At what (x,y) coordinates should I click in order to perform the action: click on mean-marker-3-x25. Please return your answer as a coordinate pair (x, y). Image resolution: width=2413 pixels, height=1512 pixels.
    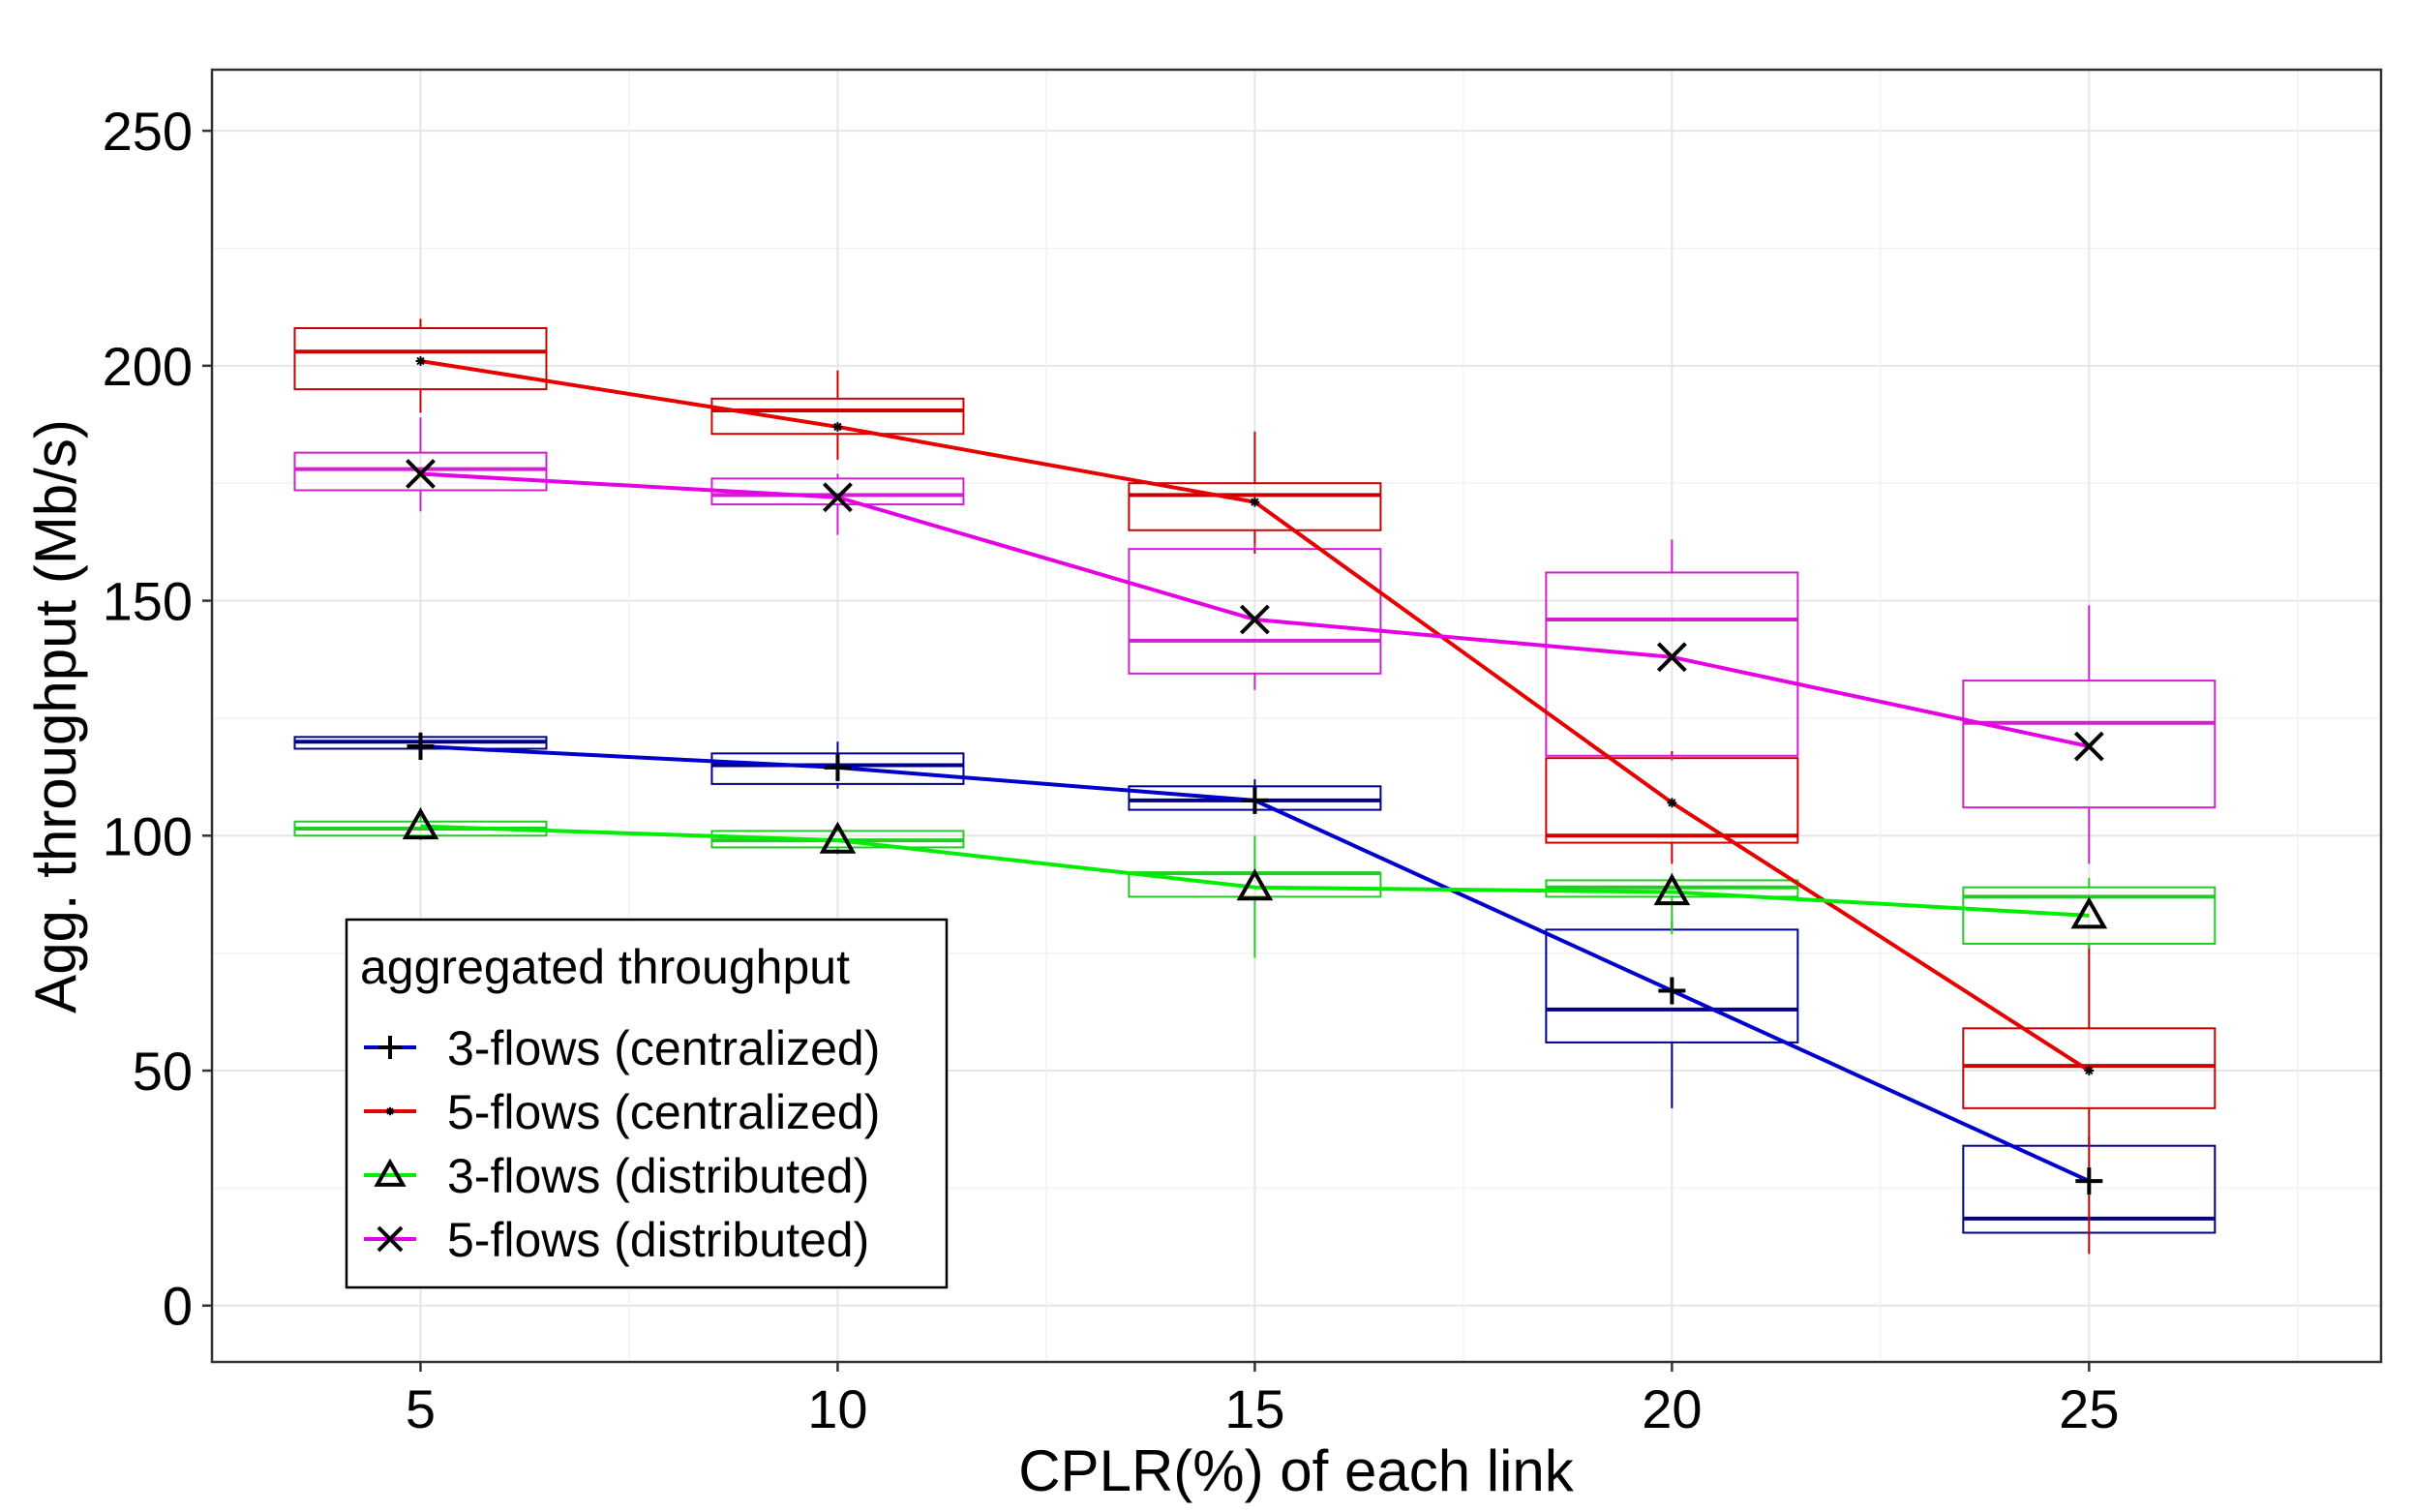
    Looking at the image, I should click on (2089, 912).